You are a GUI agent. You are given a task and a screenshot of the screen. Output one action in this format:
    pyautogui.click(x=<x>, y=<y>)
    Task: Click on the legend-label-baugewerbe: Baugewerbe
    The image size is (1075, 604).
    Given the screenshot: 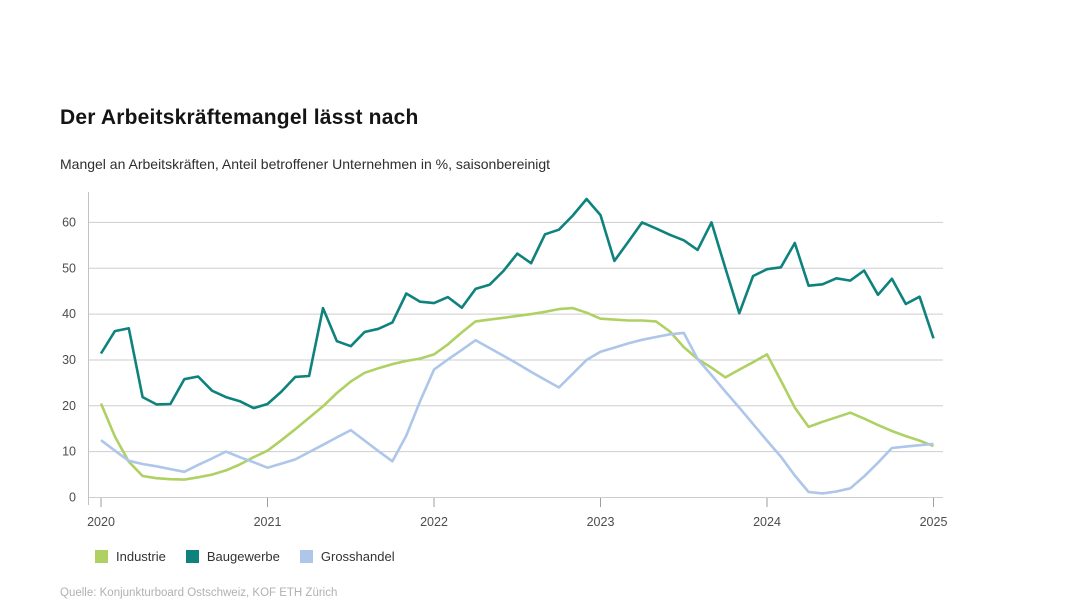 What is the action you would take?
    pyautogui.click(x=243, y=556)
    